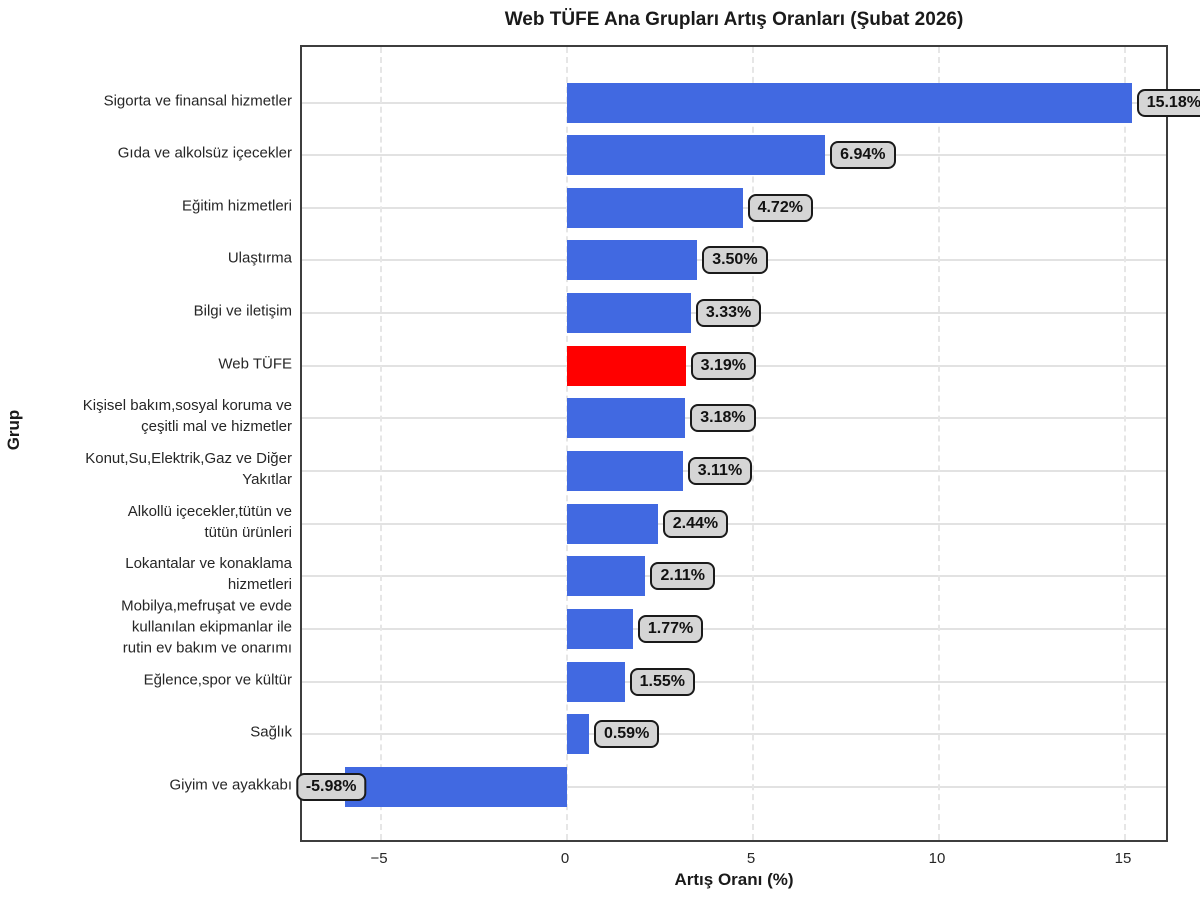 This screenshot has height=900, width=1200. What do you see at coordinates (723, 365) in the screenshot?
I see `value-label: 3.19%` at bounding box center [723, 365].